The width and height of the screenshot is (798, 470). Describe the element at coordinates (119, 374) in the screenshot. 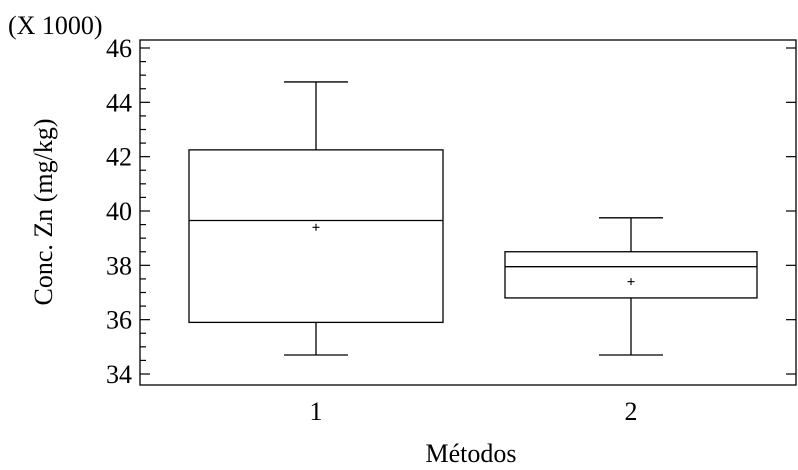

I see `y-tick-label: 34` at that location.